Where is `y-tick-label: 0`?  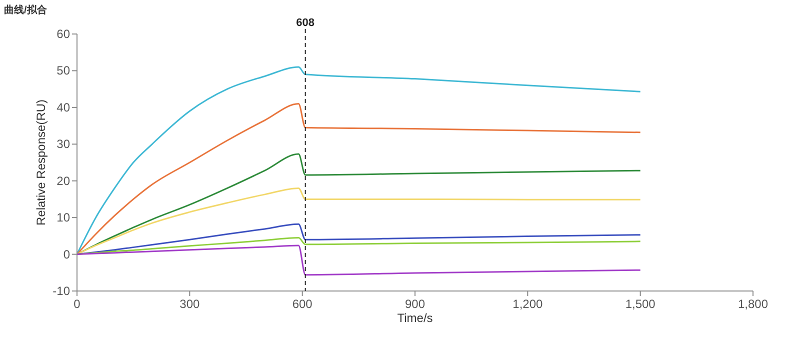
y-tick-label: 0 is located at coordinates (66, 254).